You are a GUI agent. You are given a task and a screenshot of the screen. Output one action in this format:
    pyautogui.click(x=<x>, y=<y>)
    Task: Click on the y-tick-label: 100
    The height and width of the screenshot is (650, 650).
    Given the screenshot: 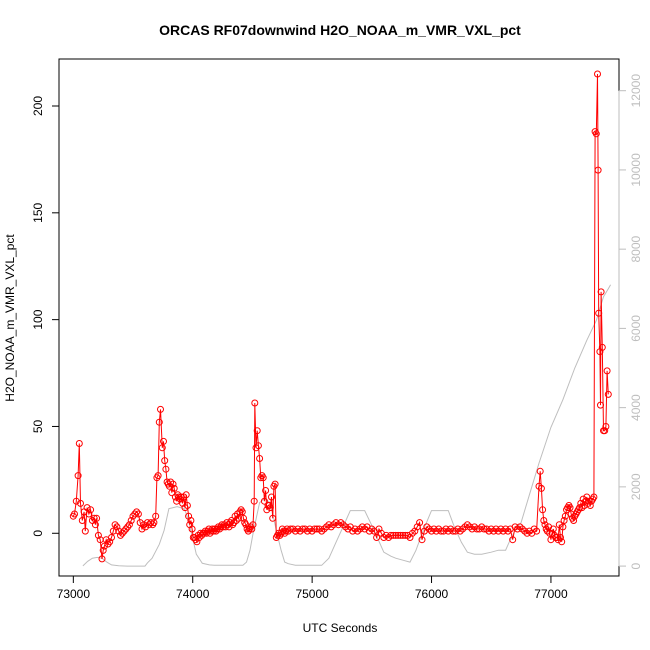 What is the action you would take?
    pyautogui.click(x=38, y=319)
    